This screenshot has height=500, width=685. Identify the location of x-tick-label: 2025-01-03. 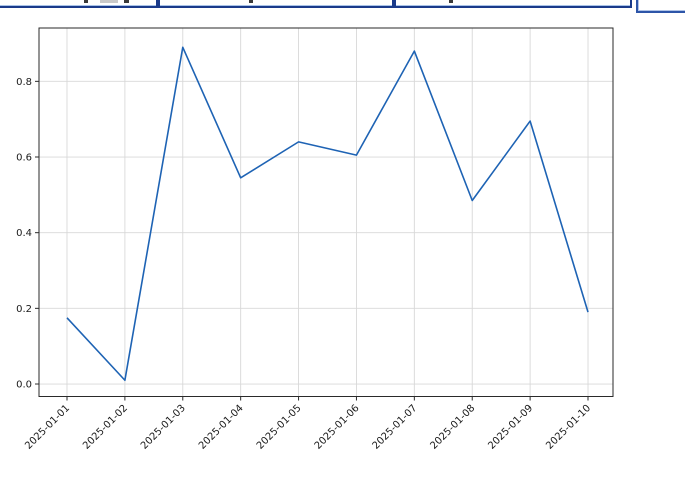
(163, 427).